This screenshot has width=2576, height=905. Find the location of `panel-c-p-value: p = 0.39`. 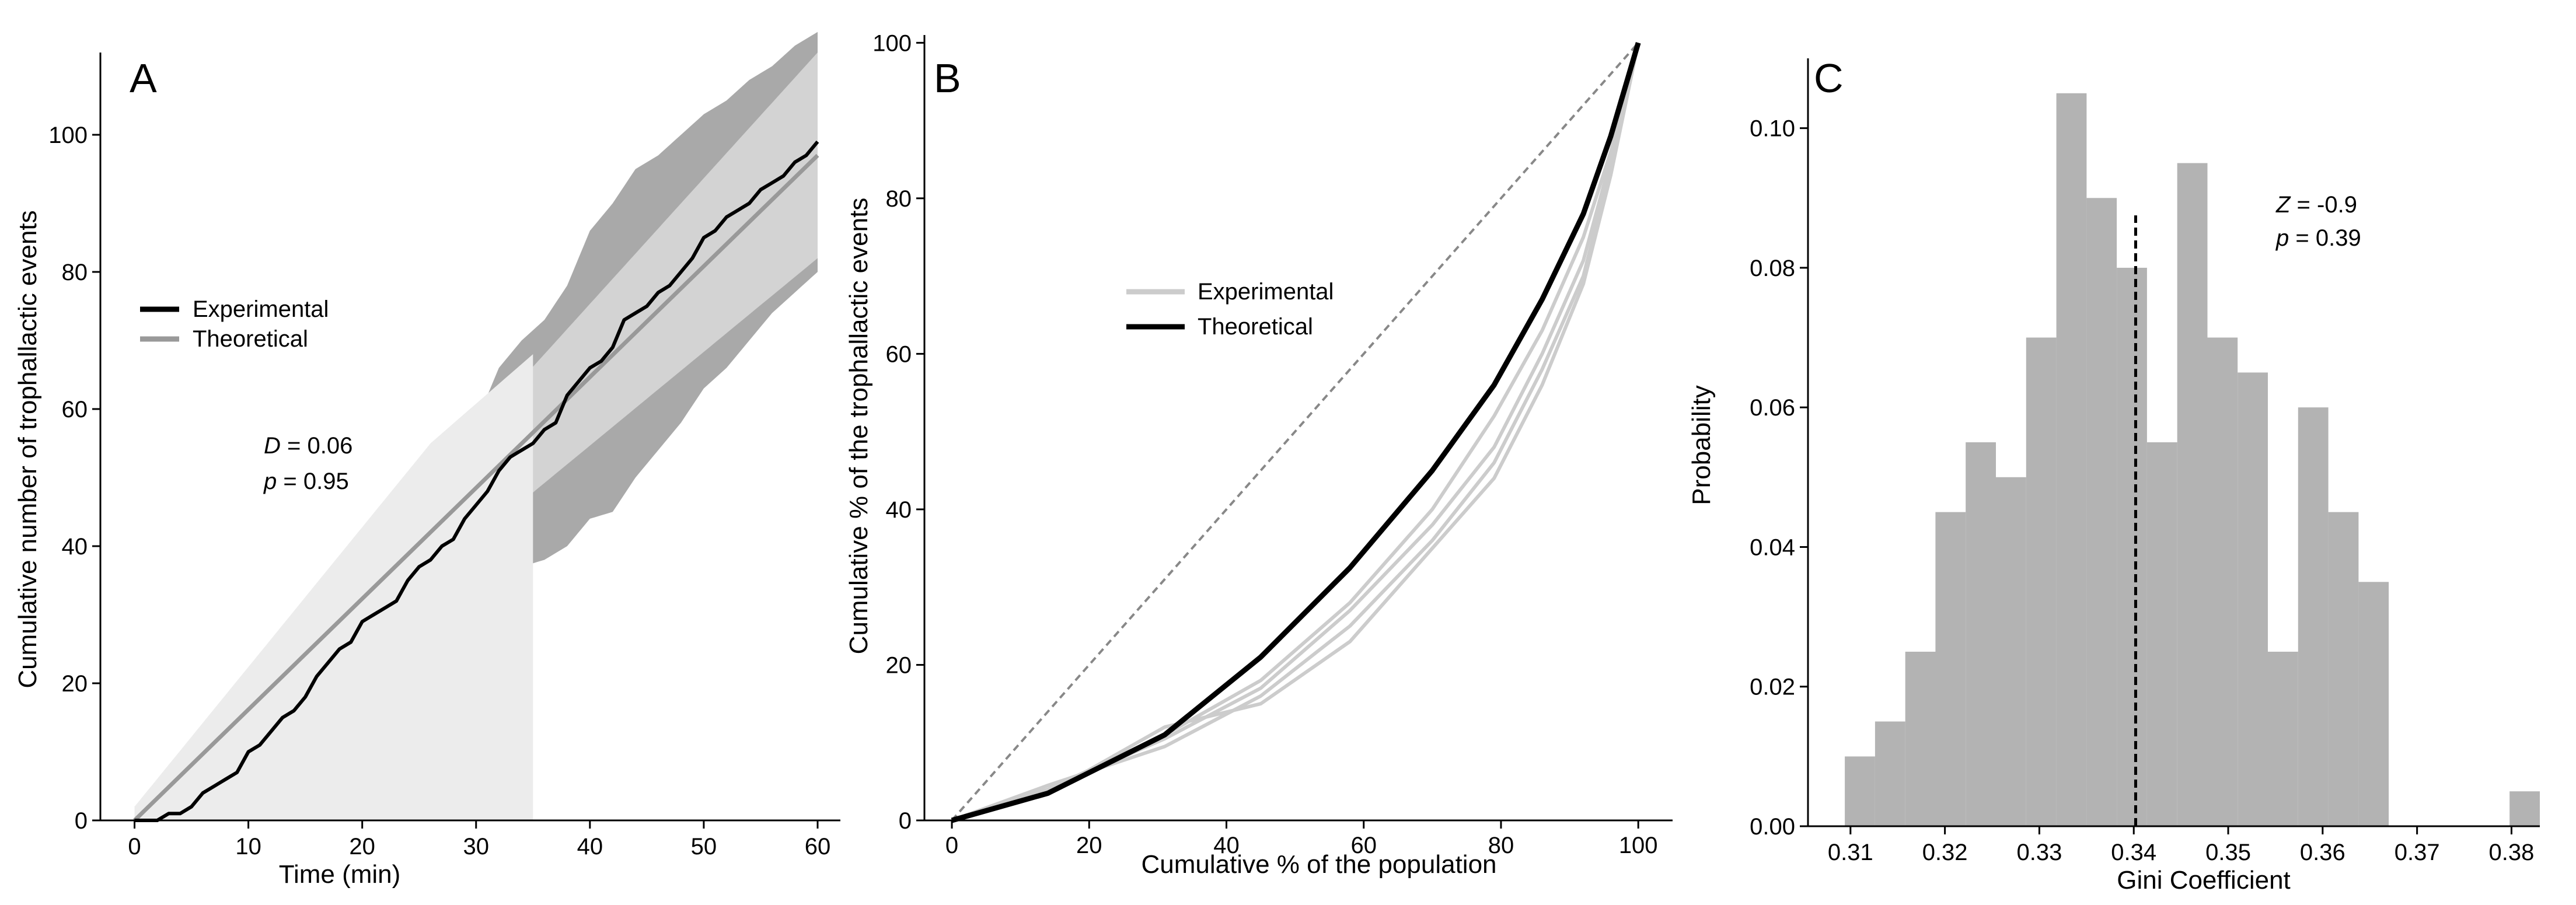

panel-c-p-value: p = 0.39 is located at coordinates (2318, 238).